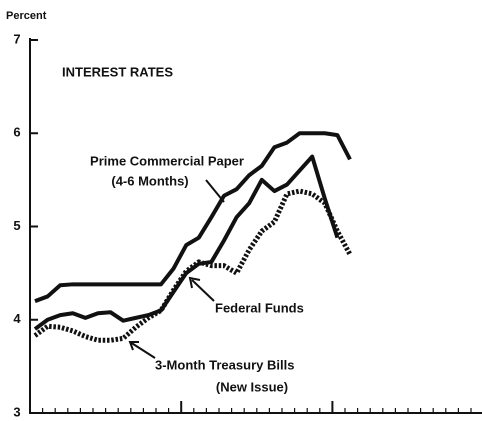  What do you see at coordinates (16, 38) in the screenshot?
I see `y-tick-label: 7` at bounding box center [16, 38].